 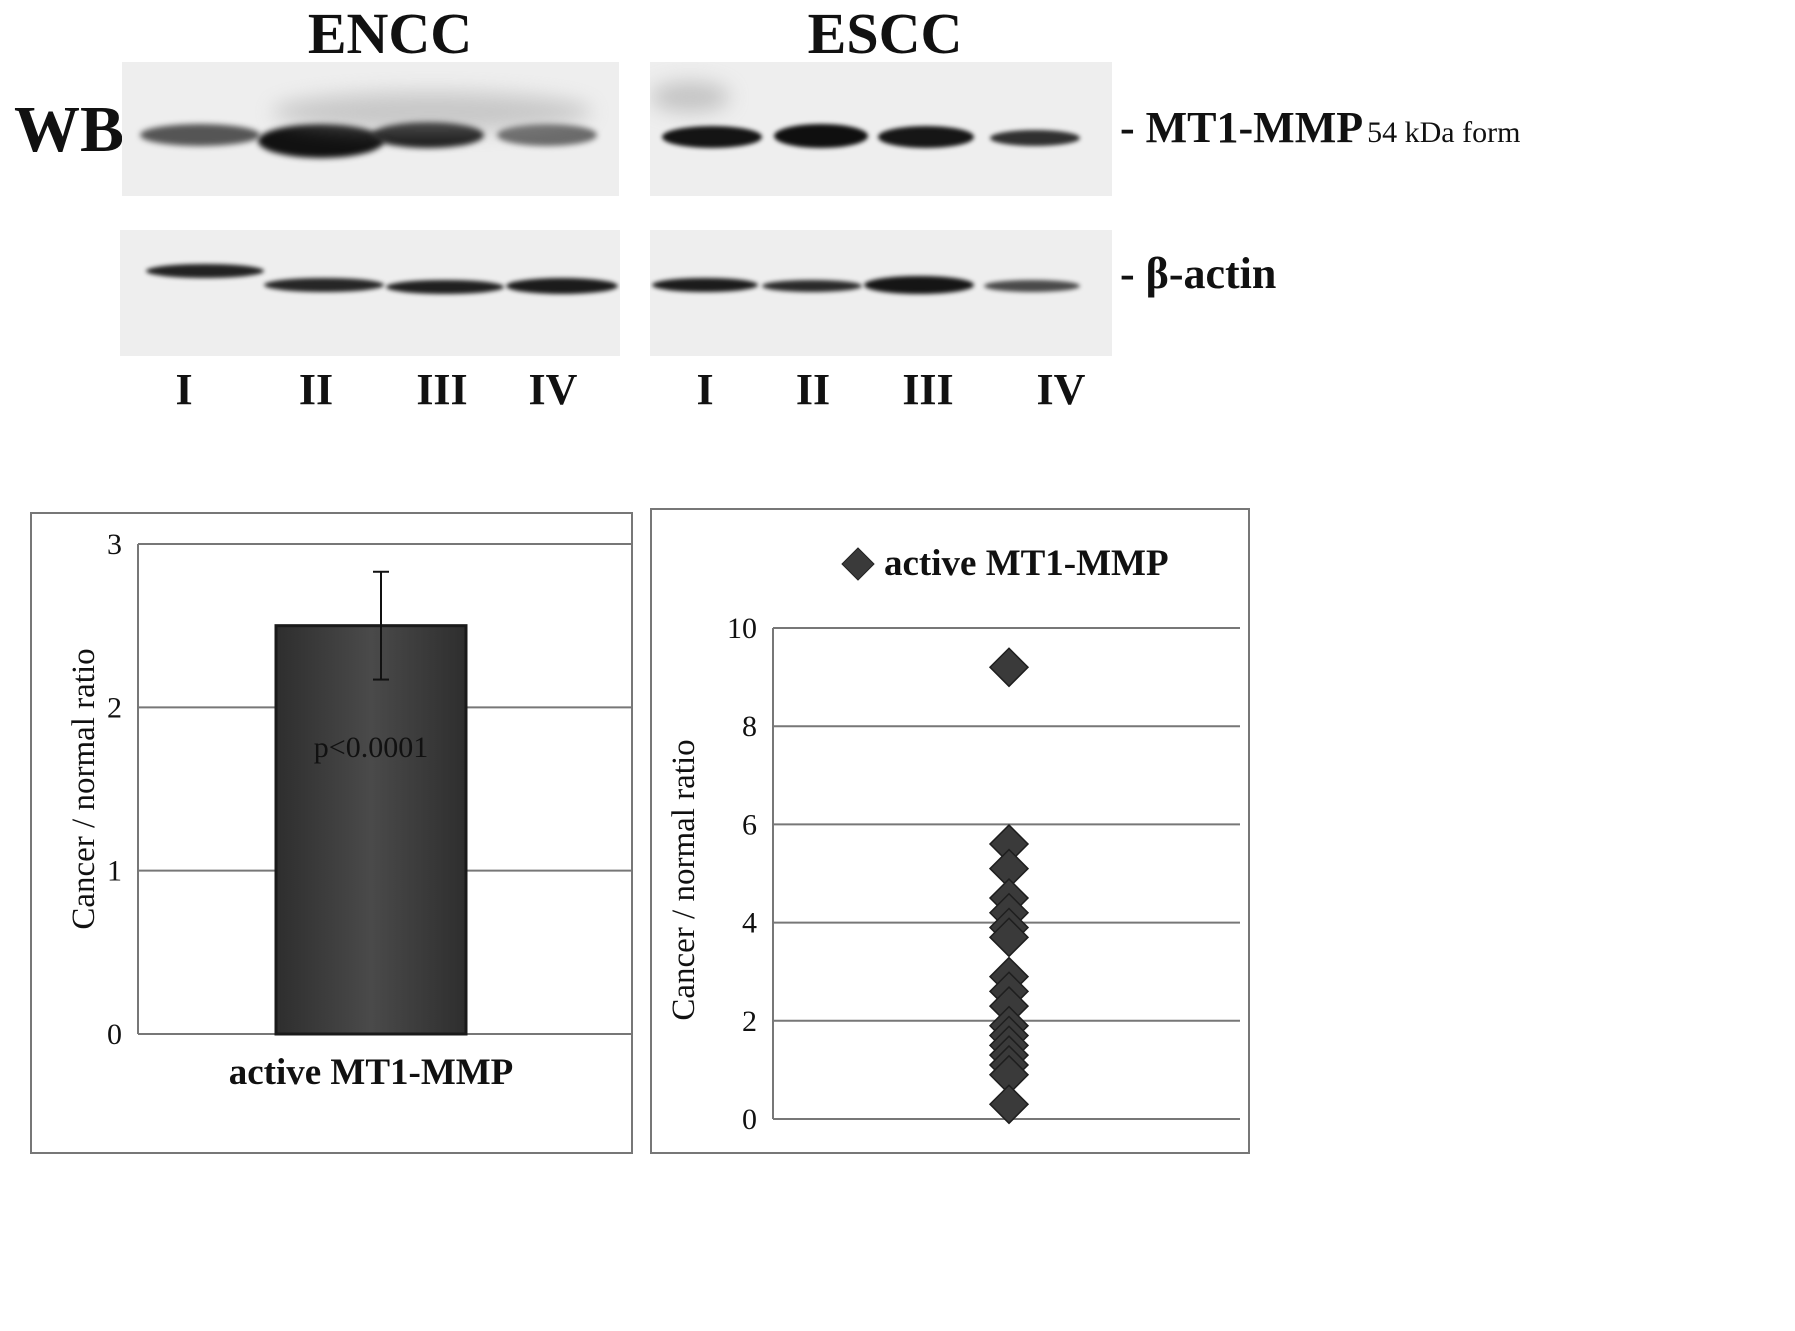 I want to click on blot-actin-encc, so click(x=370, y=293).